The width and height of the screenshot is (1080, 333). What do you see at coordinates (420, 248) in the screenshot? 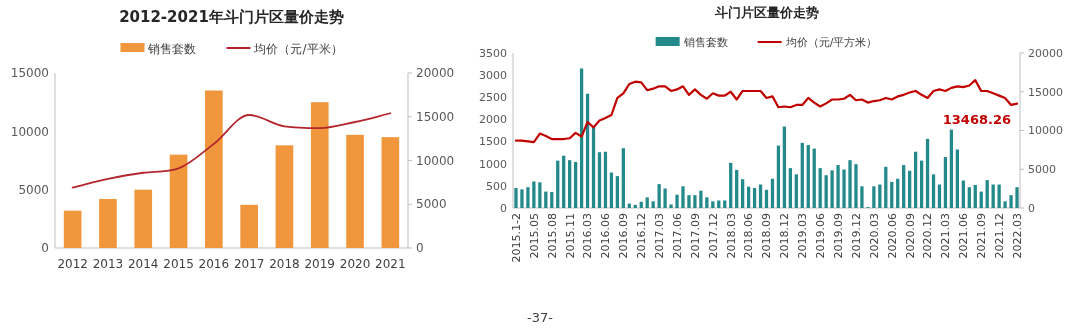
I see `y2-tick-label: 0` at bounding box center [420, 248].